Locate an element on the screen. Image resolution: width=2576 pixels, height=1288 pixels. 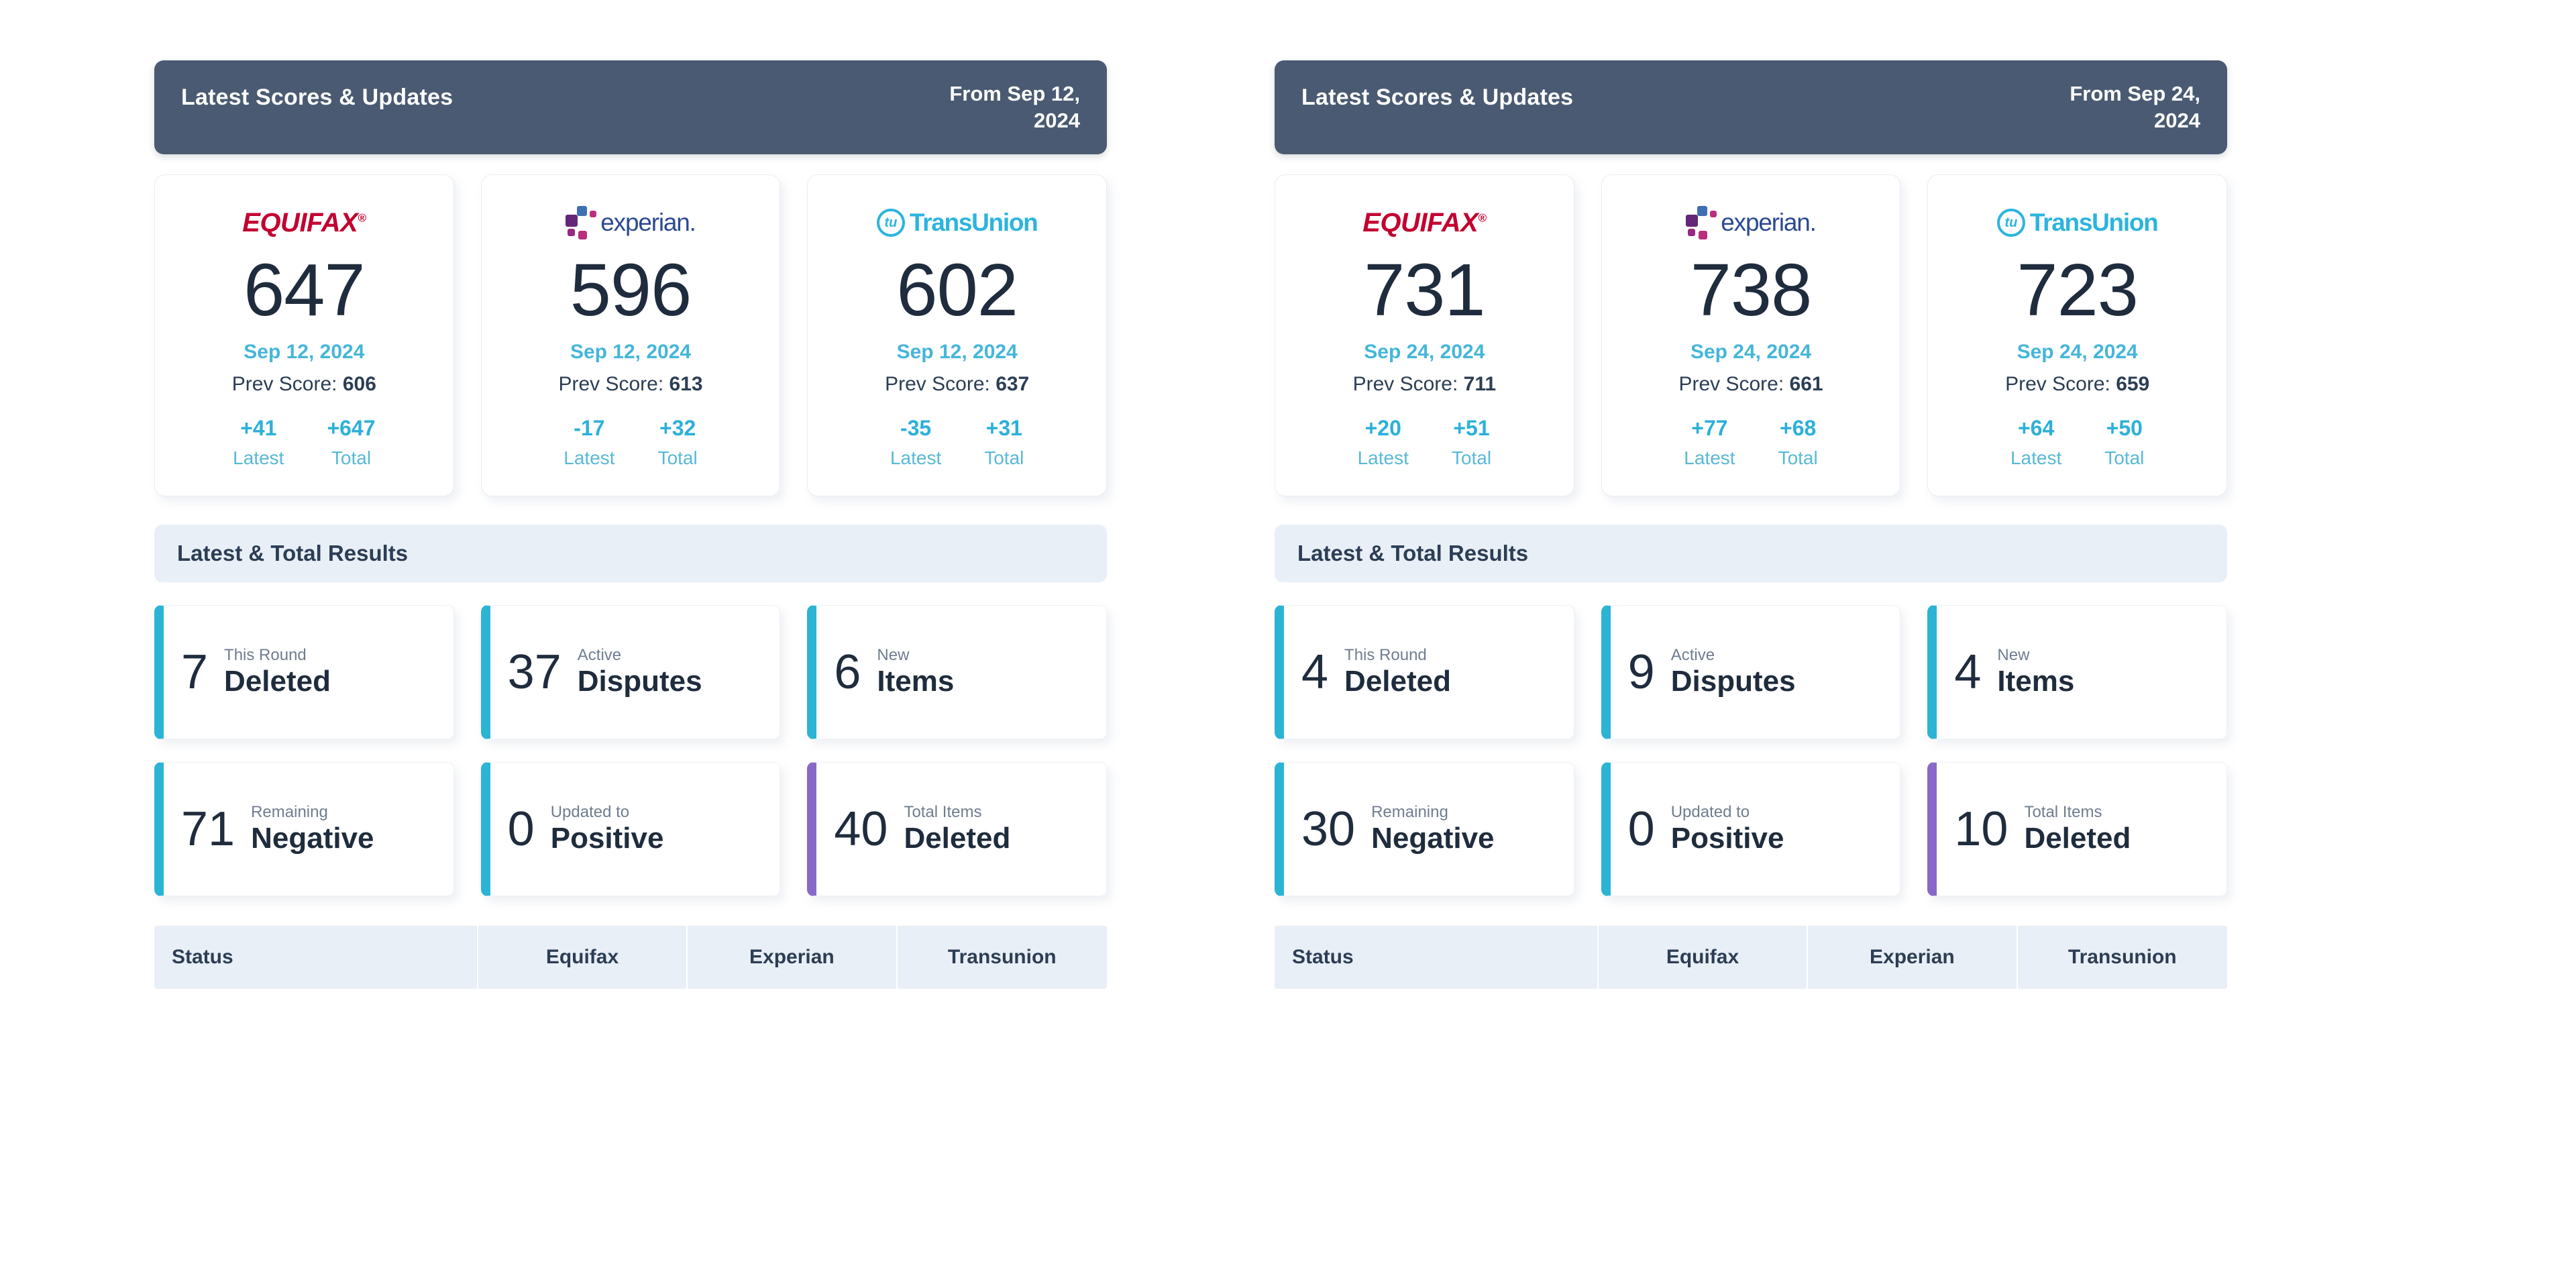
registered-mark-icon: ® is located at coordinates (362, 218).